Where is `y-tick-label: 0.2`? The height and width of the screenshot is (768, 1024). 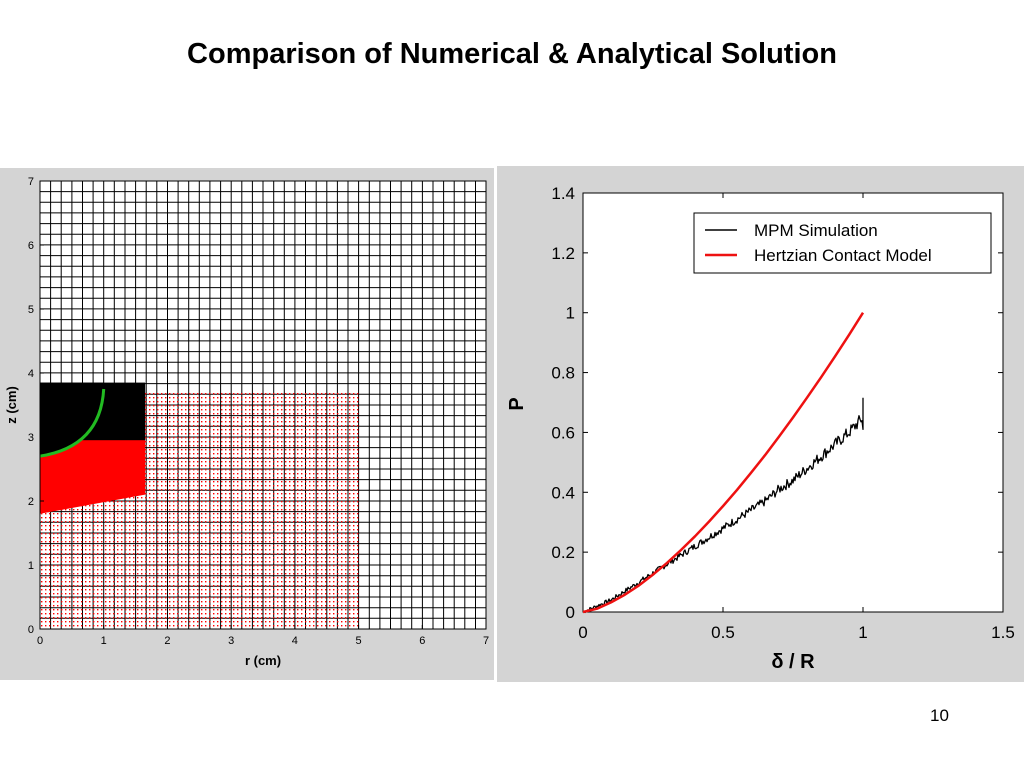 y-tick-label: 0.2 is located at coordinates (563, 552).